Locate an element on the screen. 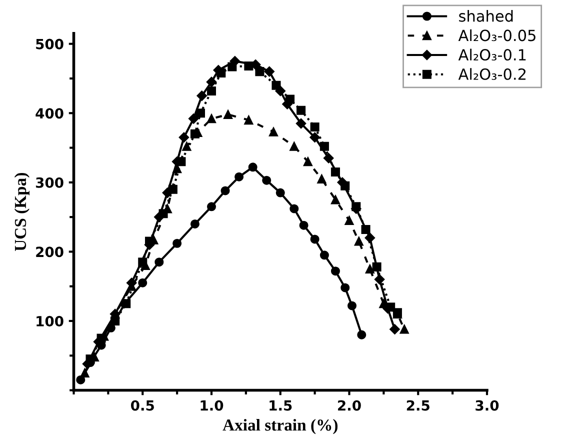 Image resolution: width=563 pixels, height=446 pixels. x-tick-label: 1.5 is located at coordinates (281, 405).